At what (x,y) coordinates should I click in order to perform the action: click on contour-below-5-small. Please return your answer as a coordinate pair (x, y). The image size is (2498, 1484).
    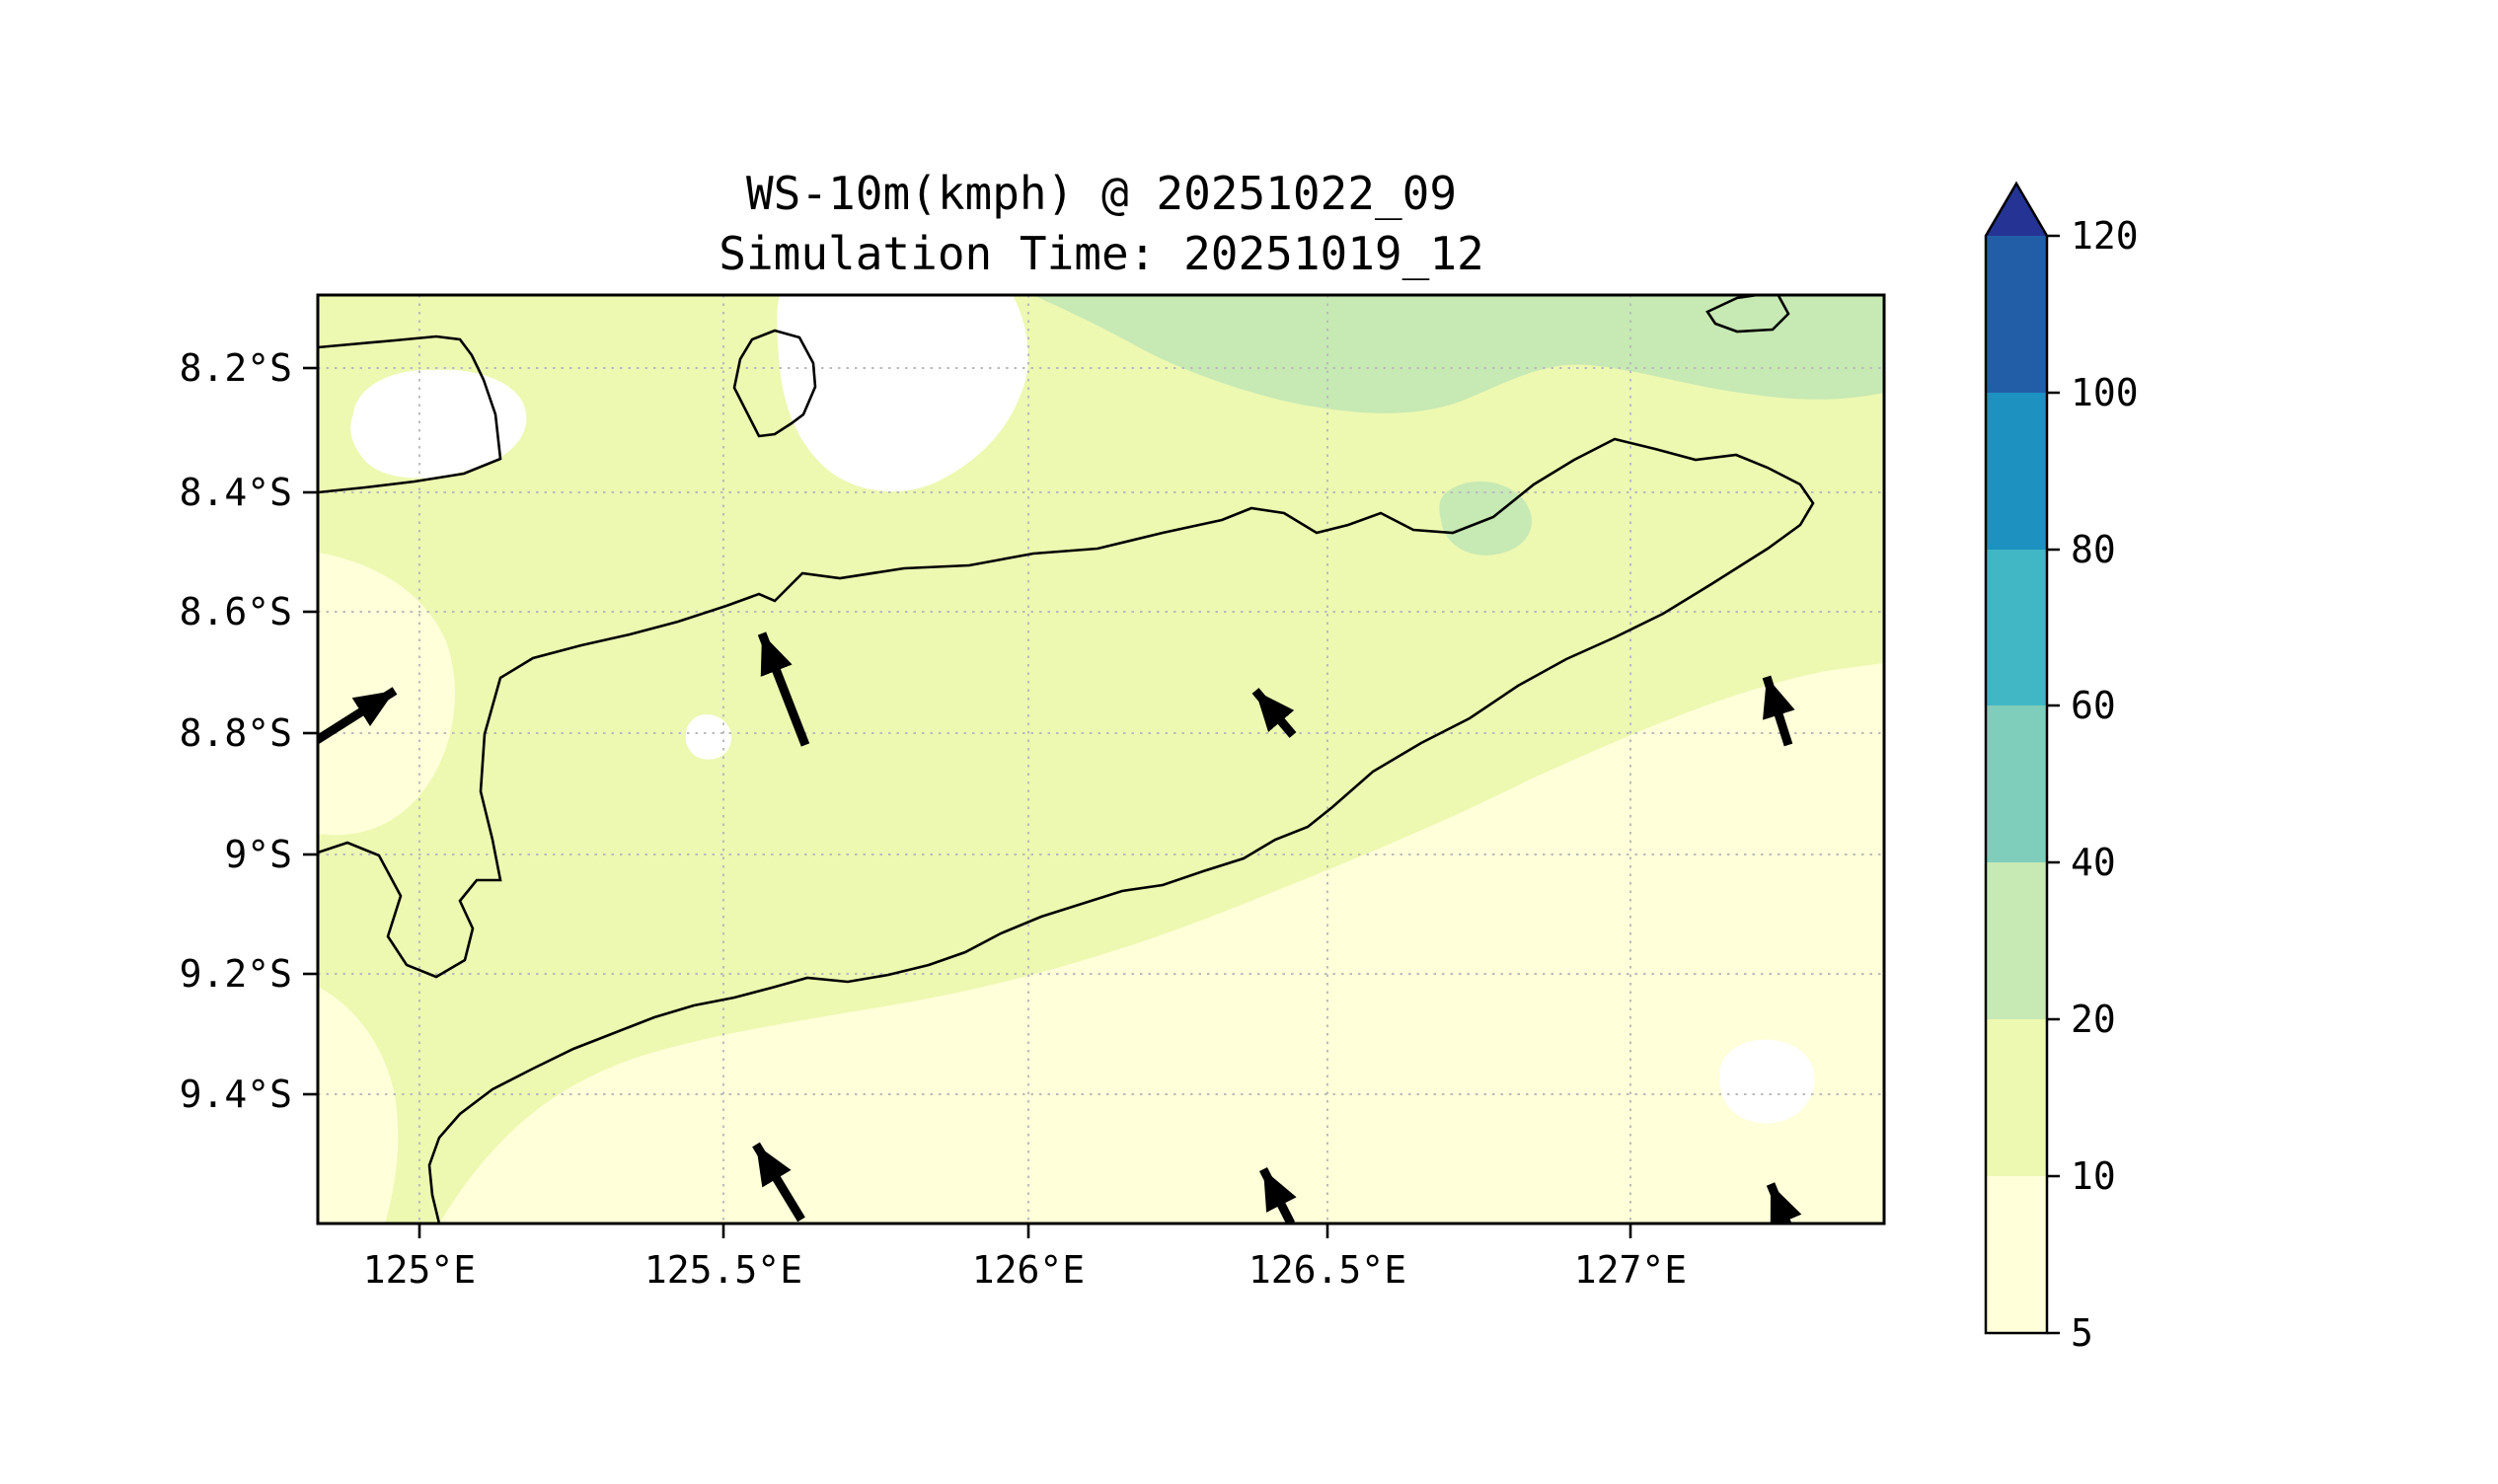
    Looking at the image, I should click on (709, 736).